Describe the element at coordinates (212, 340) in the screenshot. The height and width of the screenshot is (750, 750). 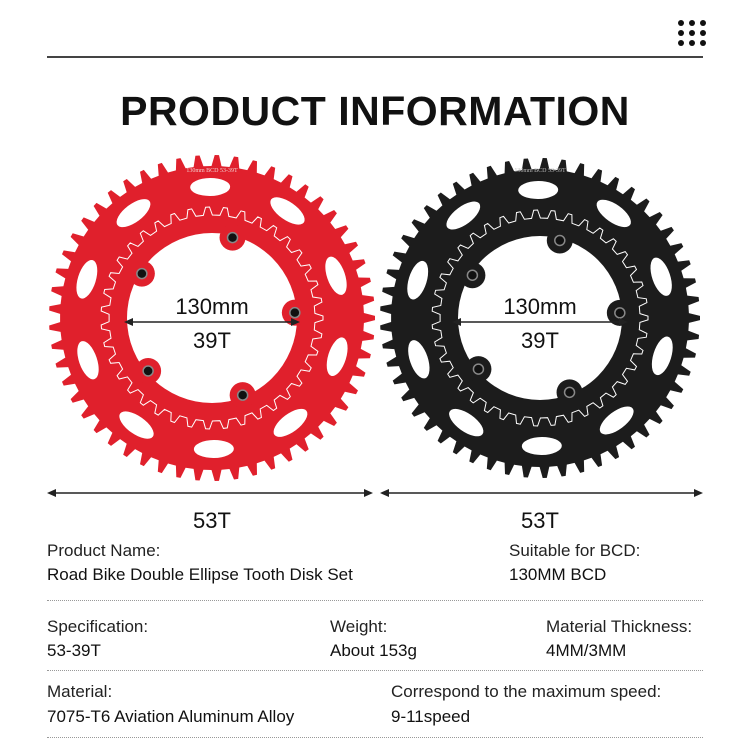
I see `inner-teeth-label-red: 39T` at that location.